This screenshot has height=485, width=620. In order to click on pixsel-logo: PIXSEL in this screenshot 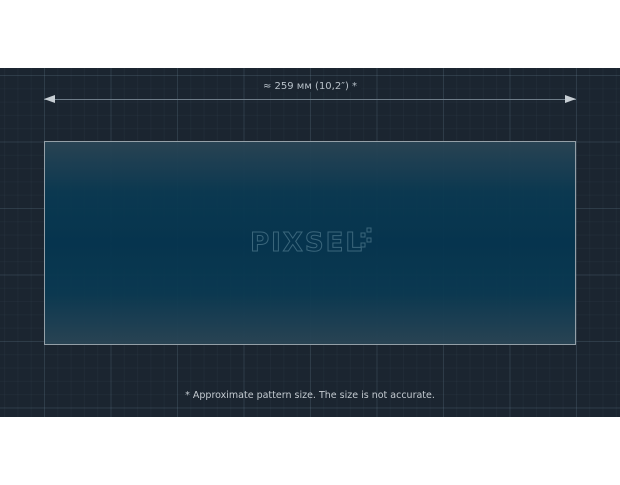, I will do `click(311, 243)`.